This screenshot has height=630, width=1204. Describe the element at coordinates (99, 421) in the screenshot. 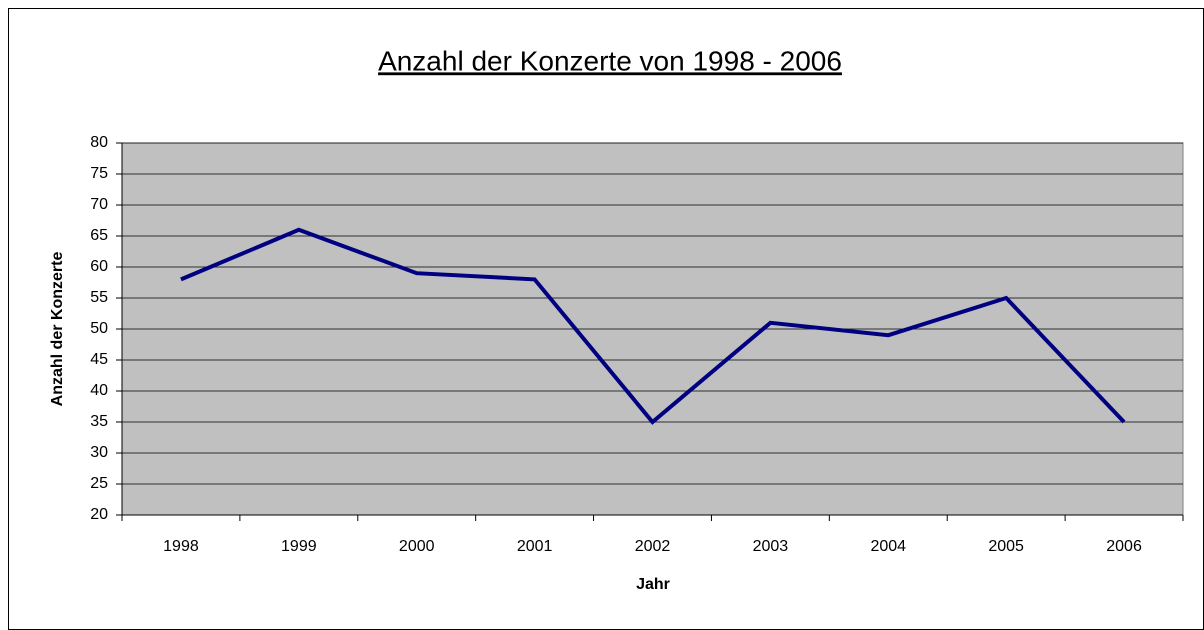

I see `y-tick-label: 35` at that location.